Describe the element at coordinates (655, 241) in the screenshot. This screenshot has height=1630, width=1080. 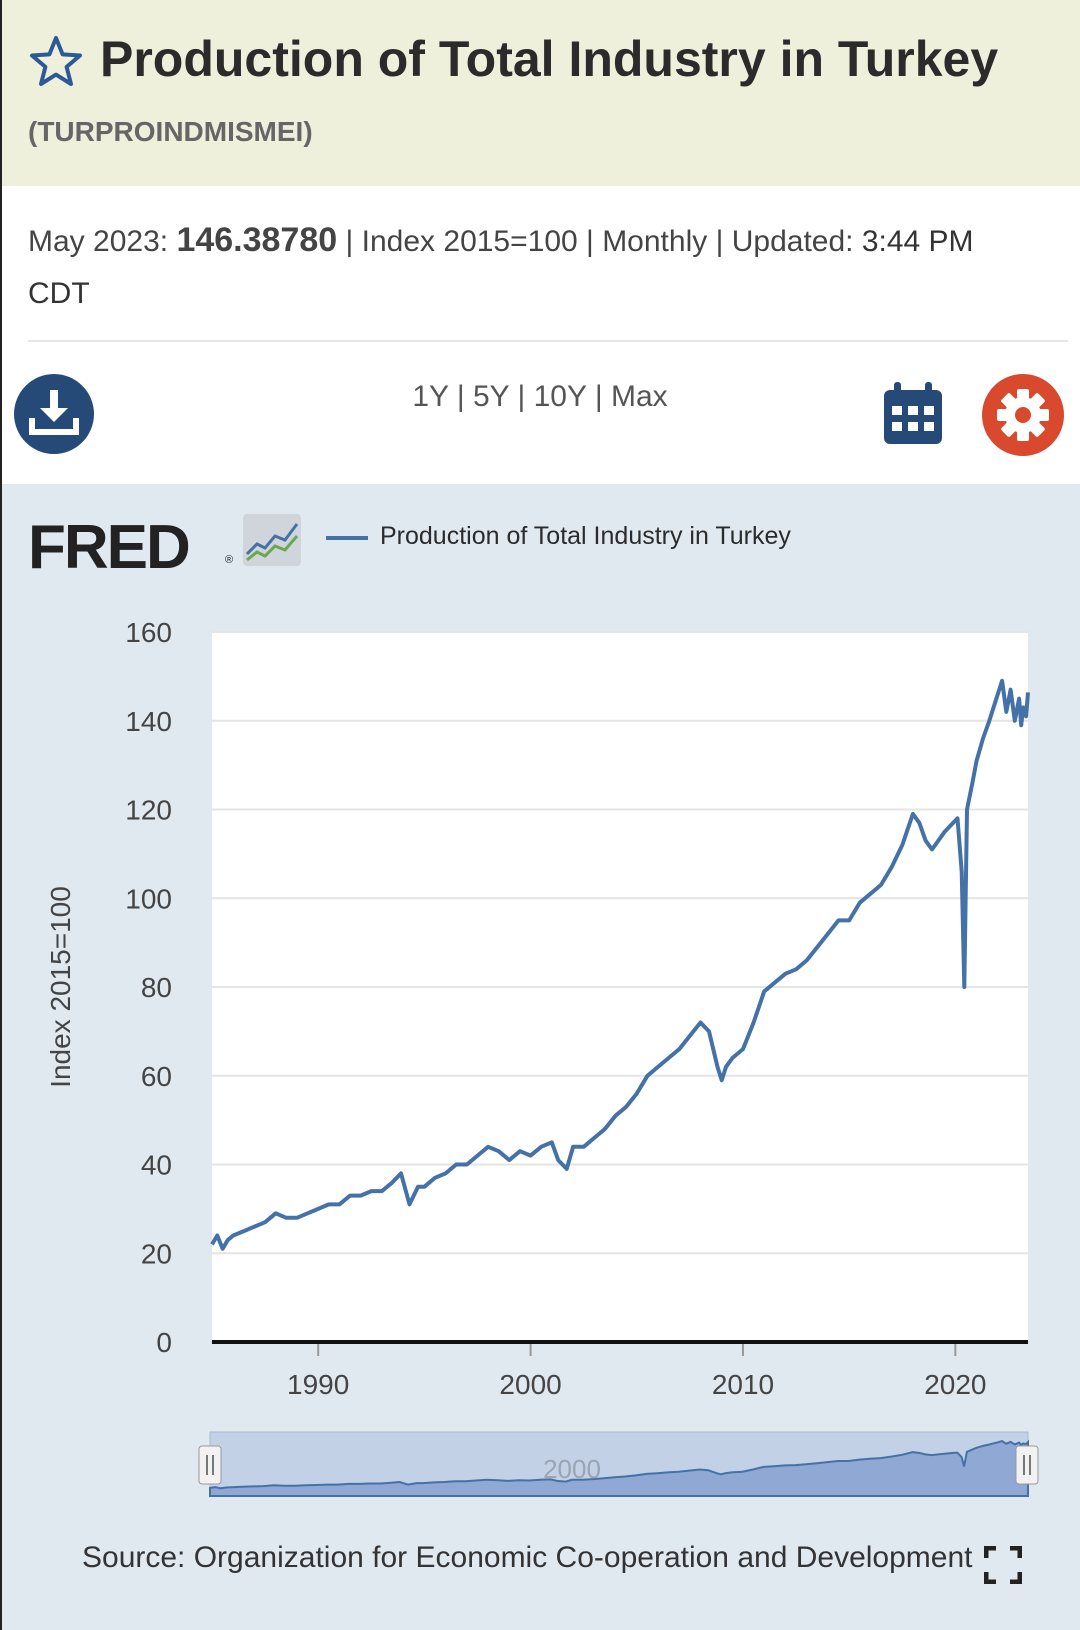
I see `frequency-label: Monthly` at that location.